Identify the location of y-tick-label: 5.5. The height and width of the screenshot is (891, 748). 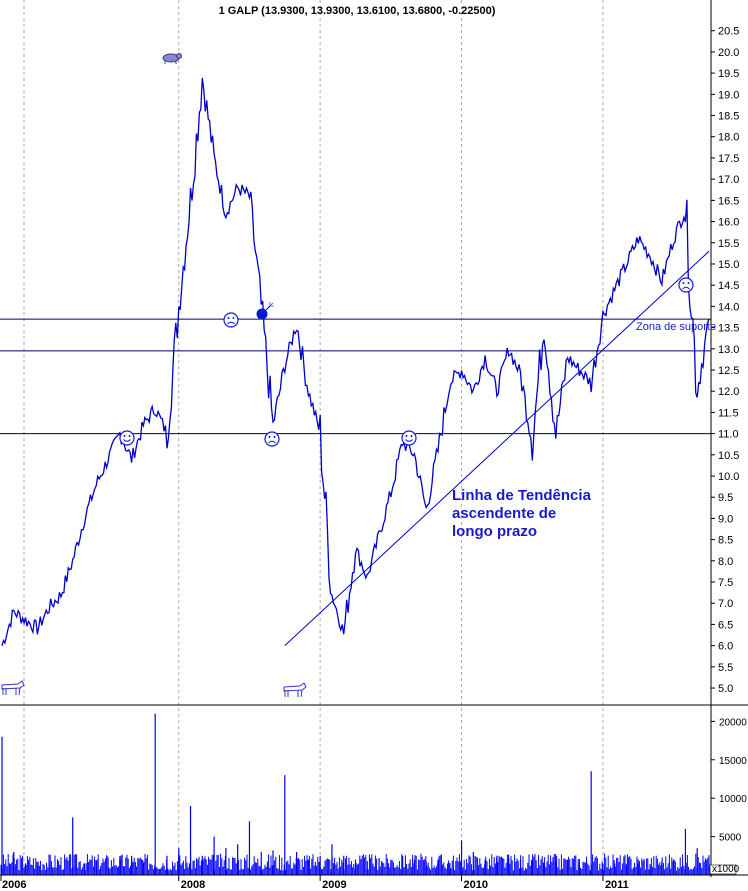
(725, 668).